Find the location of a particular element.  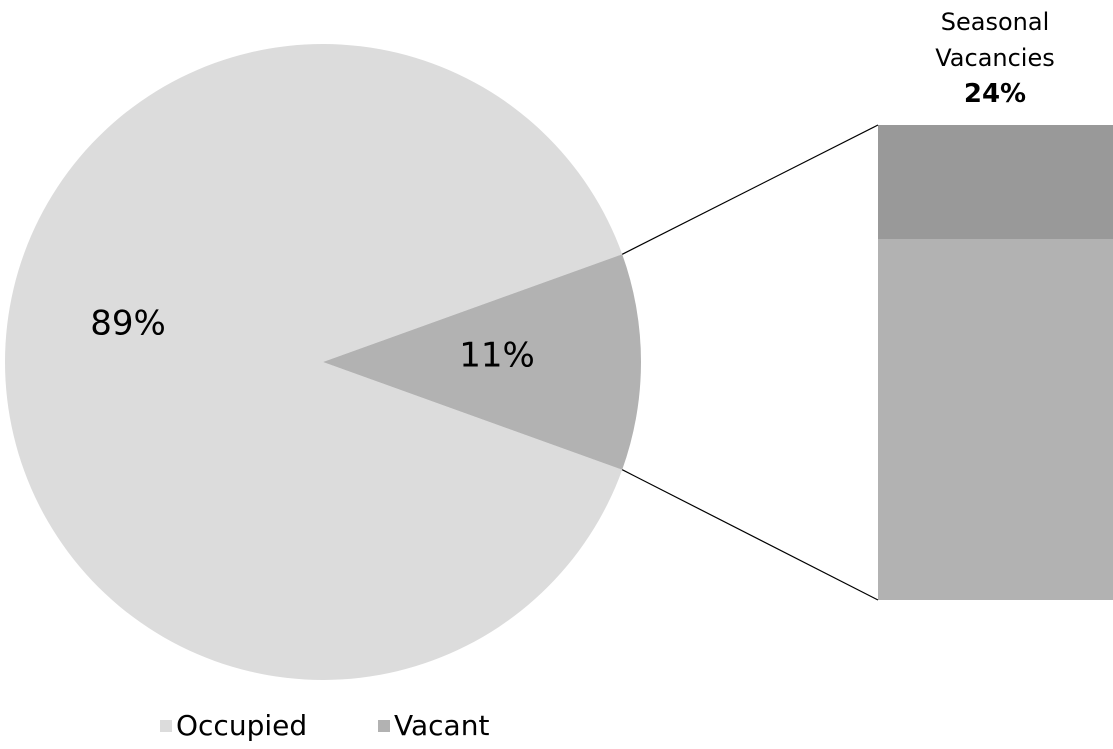

breakdown-label: Seasonal Vacancies 24% is located at coordinates (995, 58).